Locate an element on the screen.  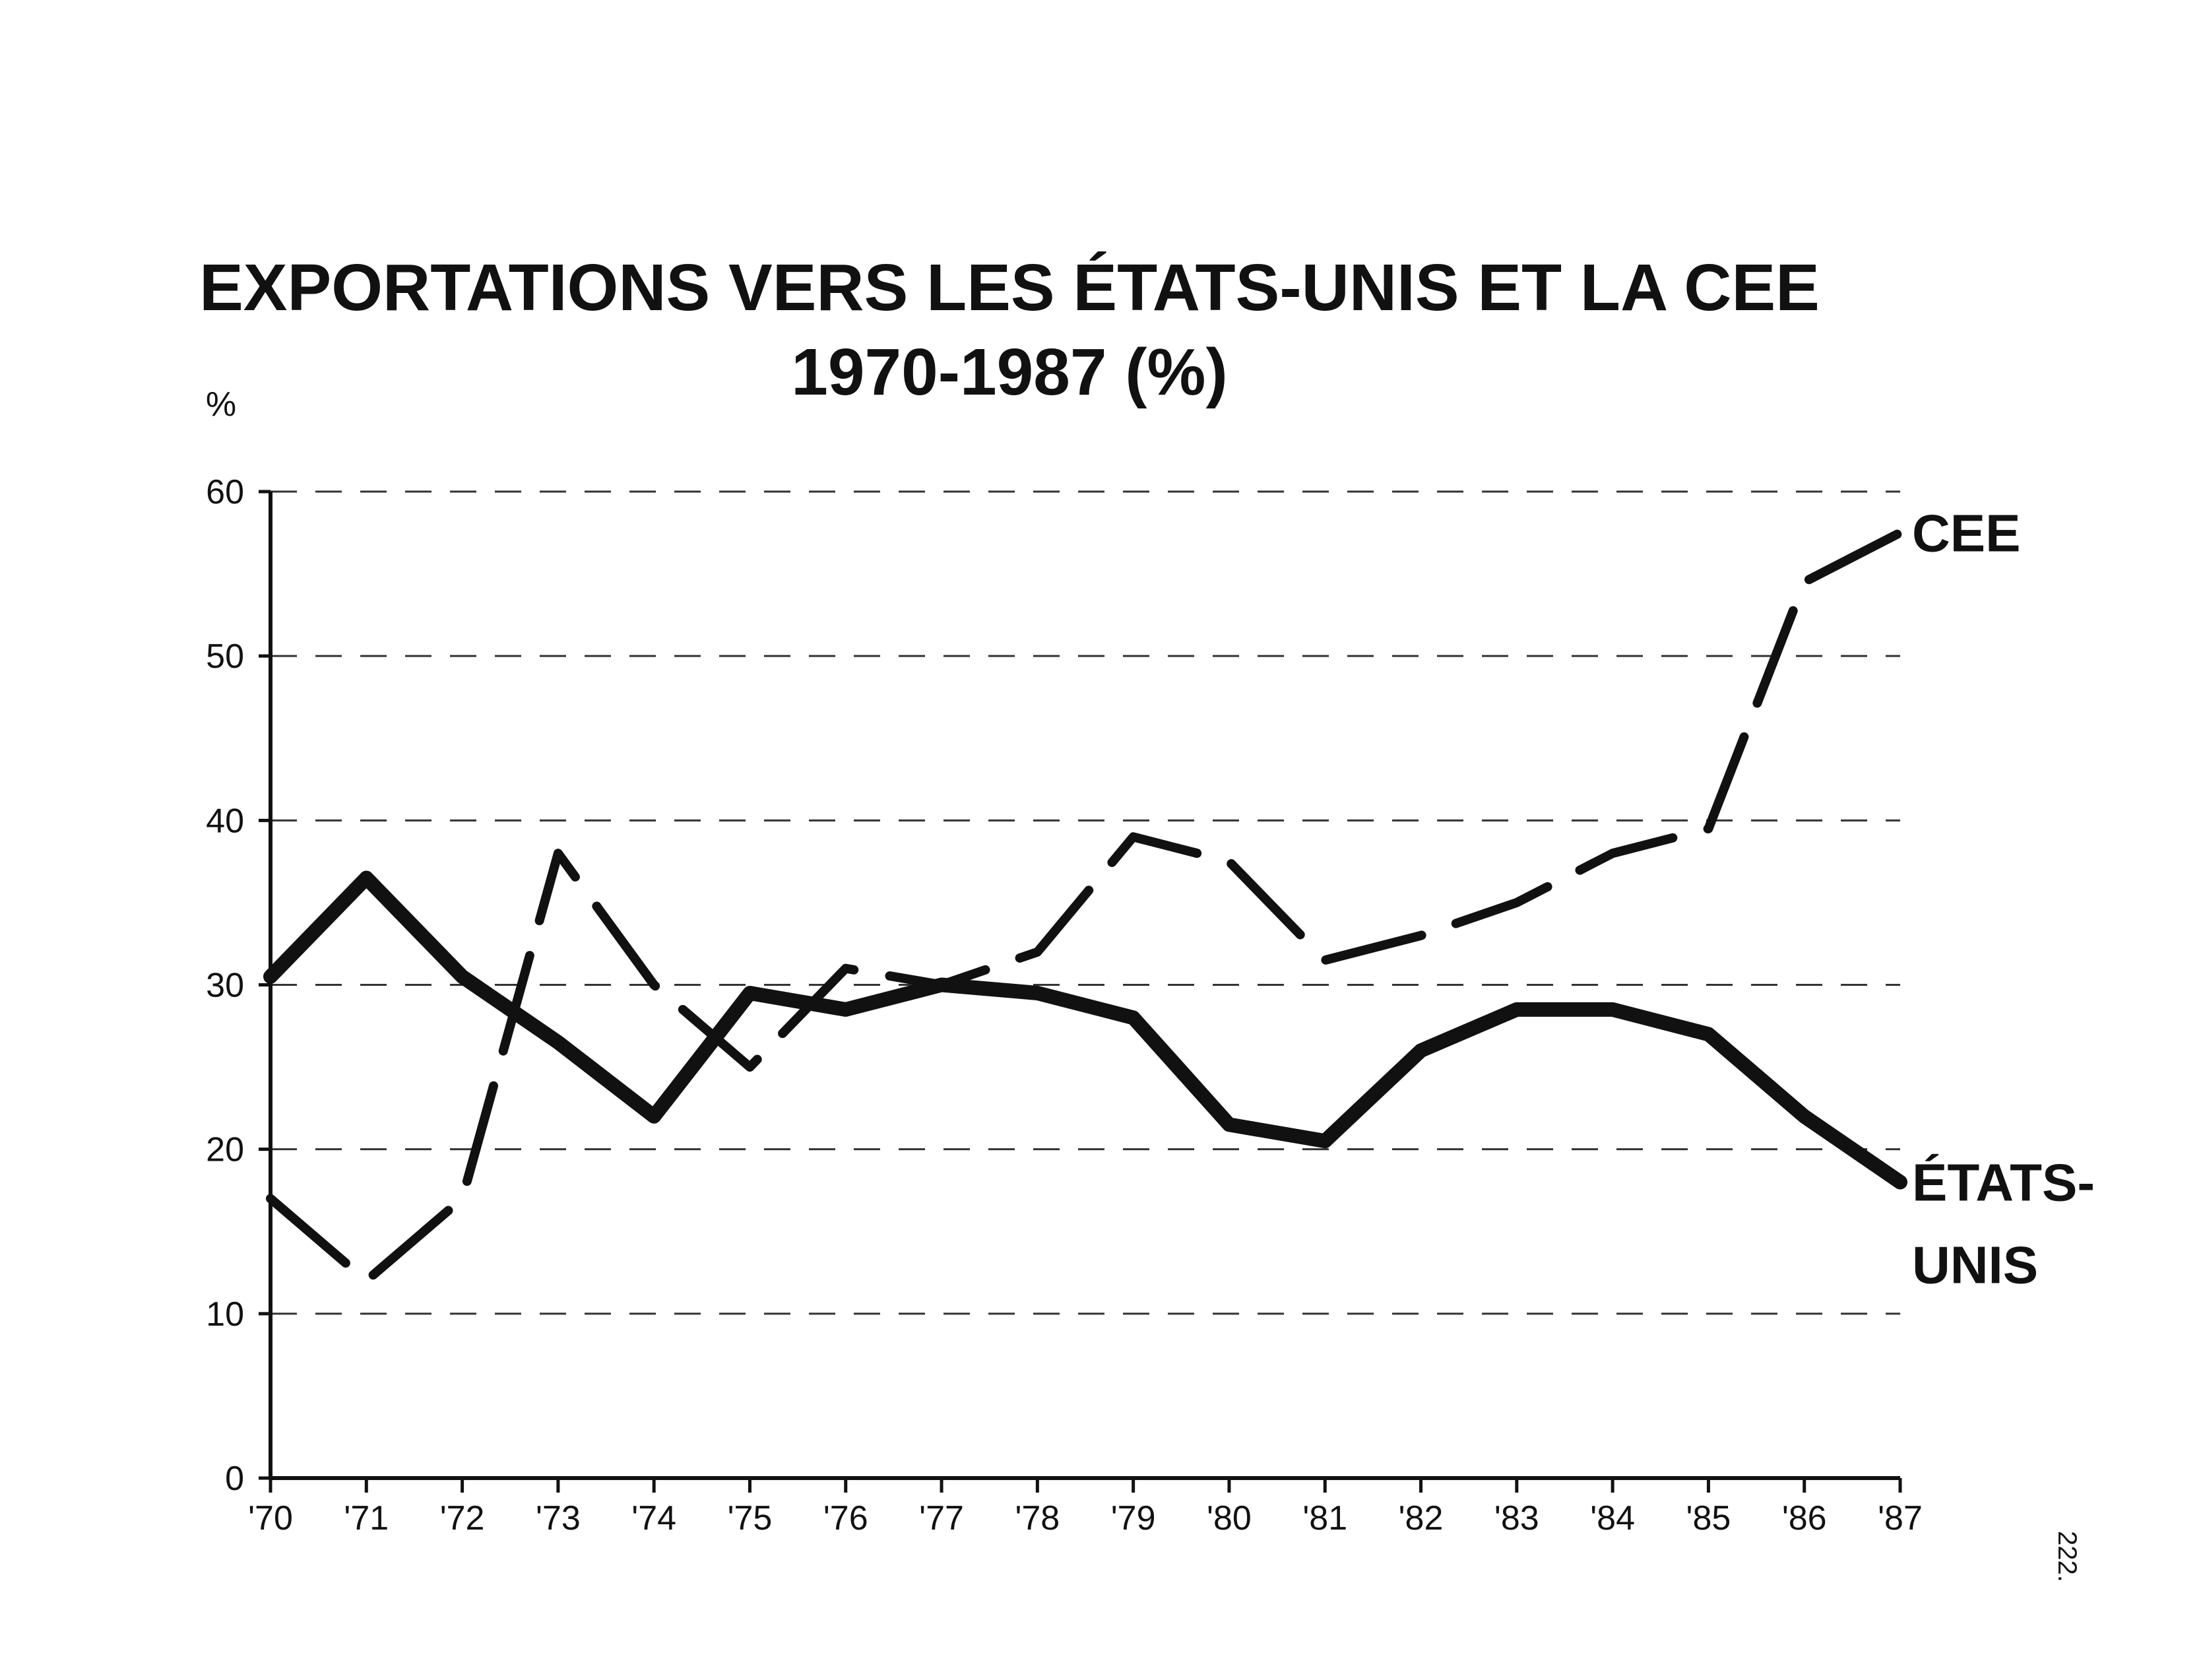
x-tick-label: '81 is located at coordinates (1324, 1518).